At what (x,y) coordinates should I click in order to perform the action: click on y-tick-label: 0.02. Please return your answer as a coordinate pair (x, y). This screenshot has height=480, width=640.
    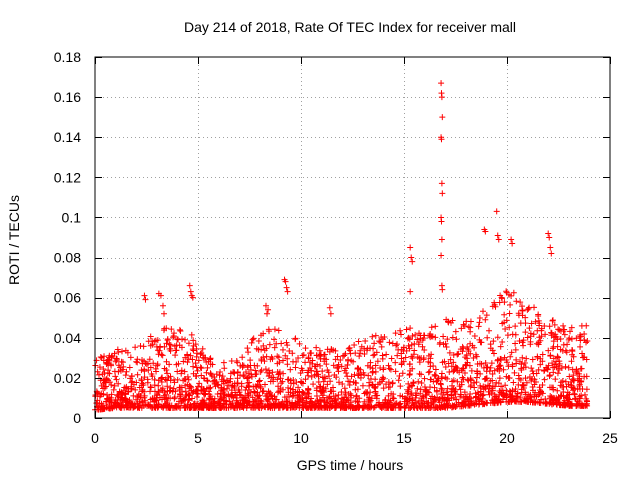
    Looking at the image, I should click on (67, 378).